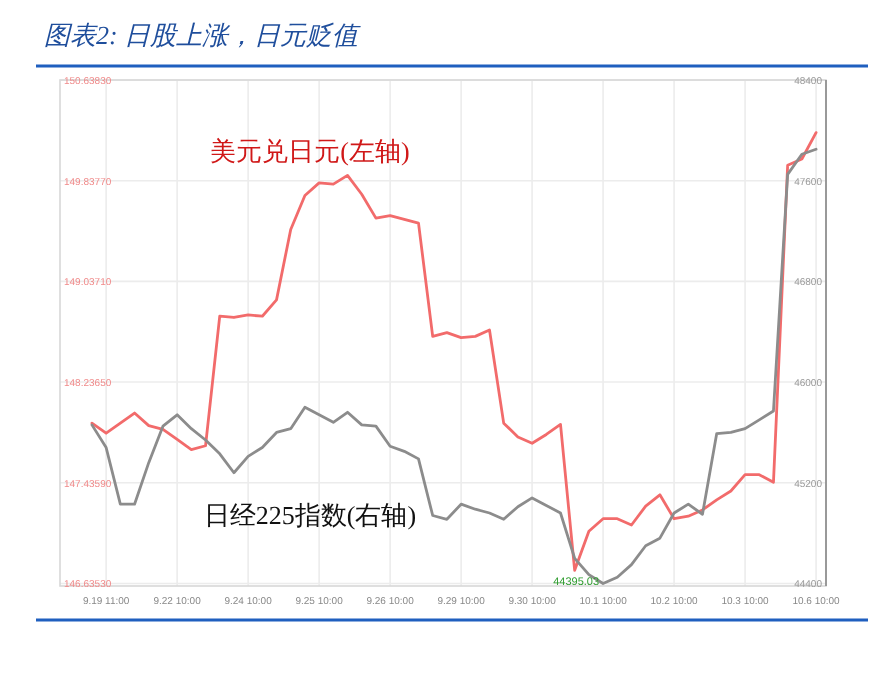  I want to click on series-label: 美元兑日元(左轴), so click(310, 151).